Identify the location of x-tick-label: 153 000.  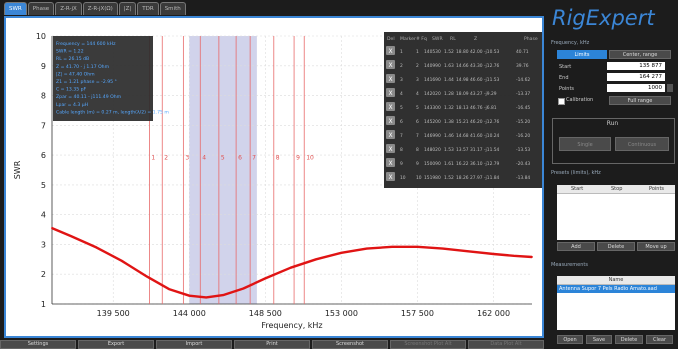
(341, 313).